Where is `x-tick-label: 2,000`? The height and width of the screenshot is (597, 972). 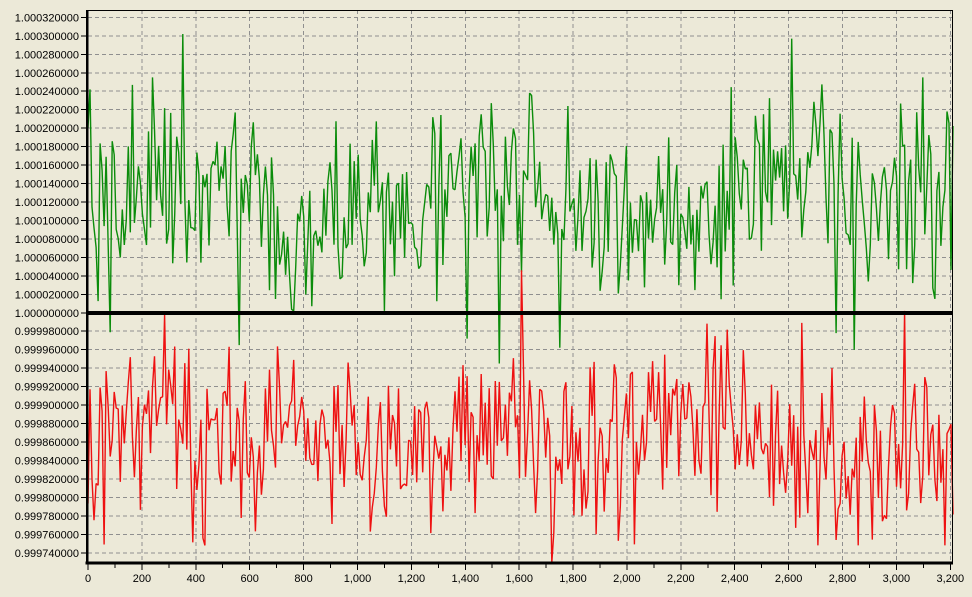 x-tick-label: 2,000 is located at coordinates (627, 579).